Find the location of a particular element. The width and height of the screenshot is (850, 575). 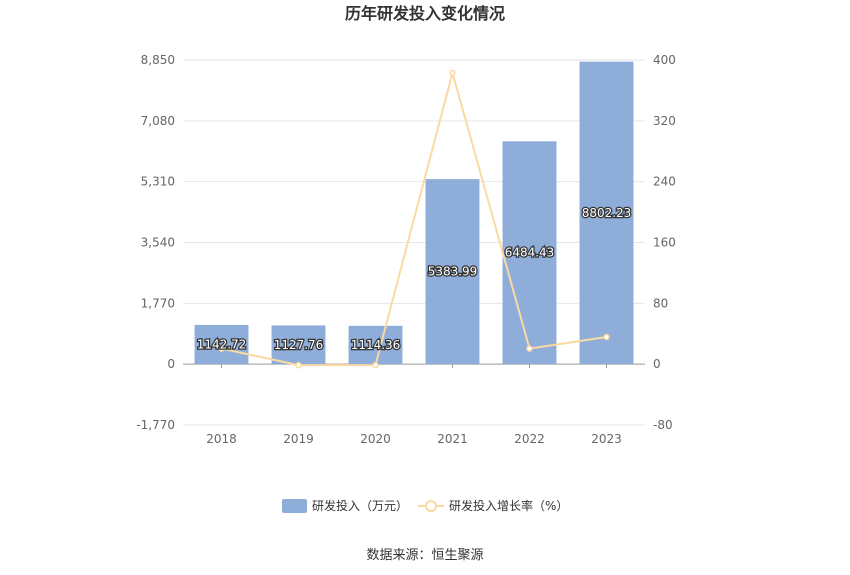

bar-data-label: 8802.23 is located at coordinates (607, 213).